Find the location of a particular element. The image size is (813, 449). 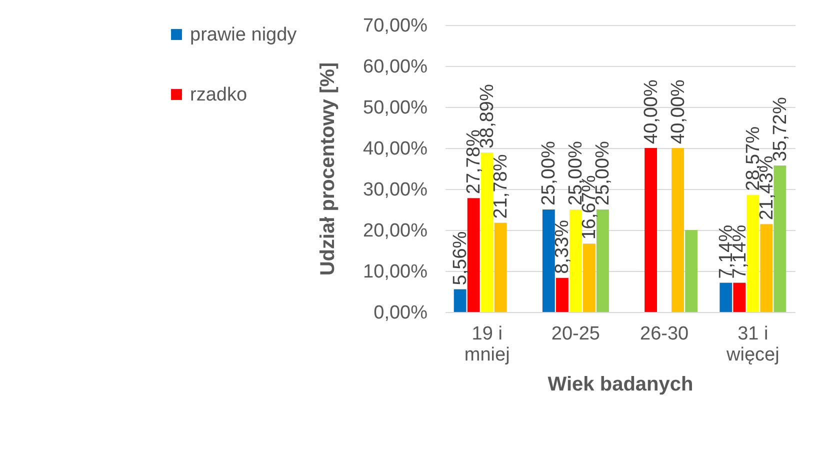

x-tick-label: 26-30 is located at coordinates (664, 334).